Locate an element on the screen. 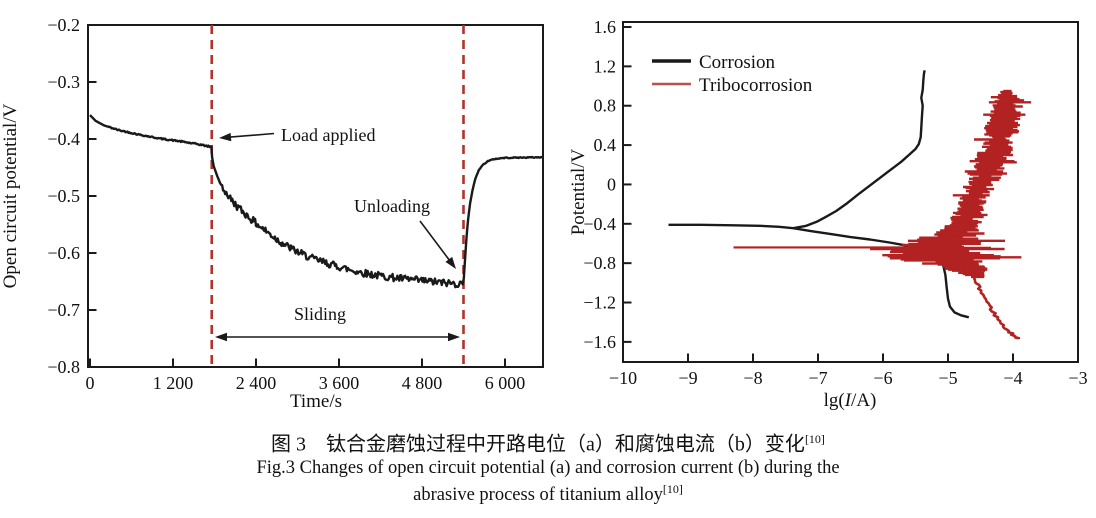 The image size is (1096, 518). y-tick-label: 0.4 is located at coordinates (605, 145).